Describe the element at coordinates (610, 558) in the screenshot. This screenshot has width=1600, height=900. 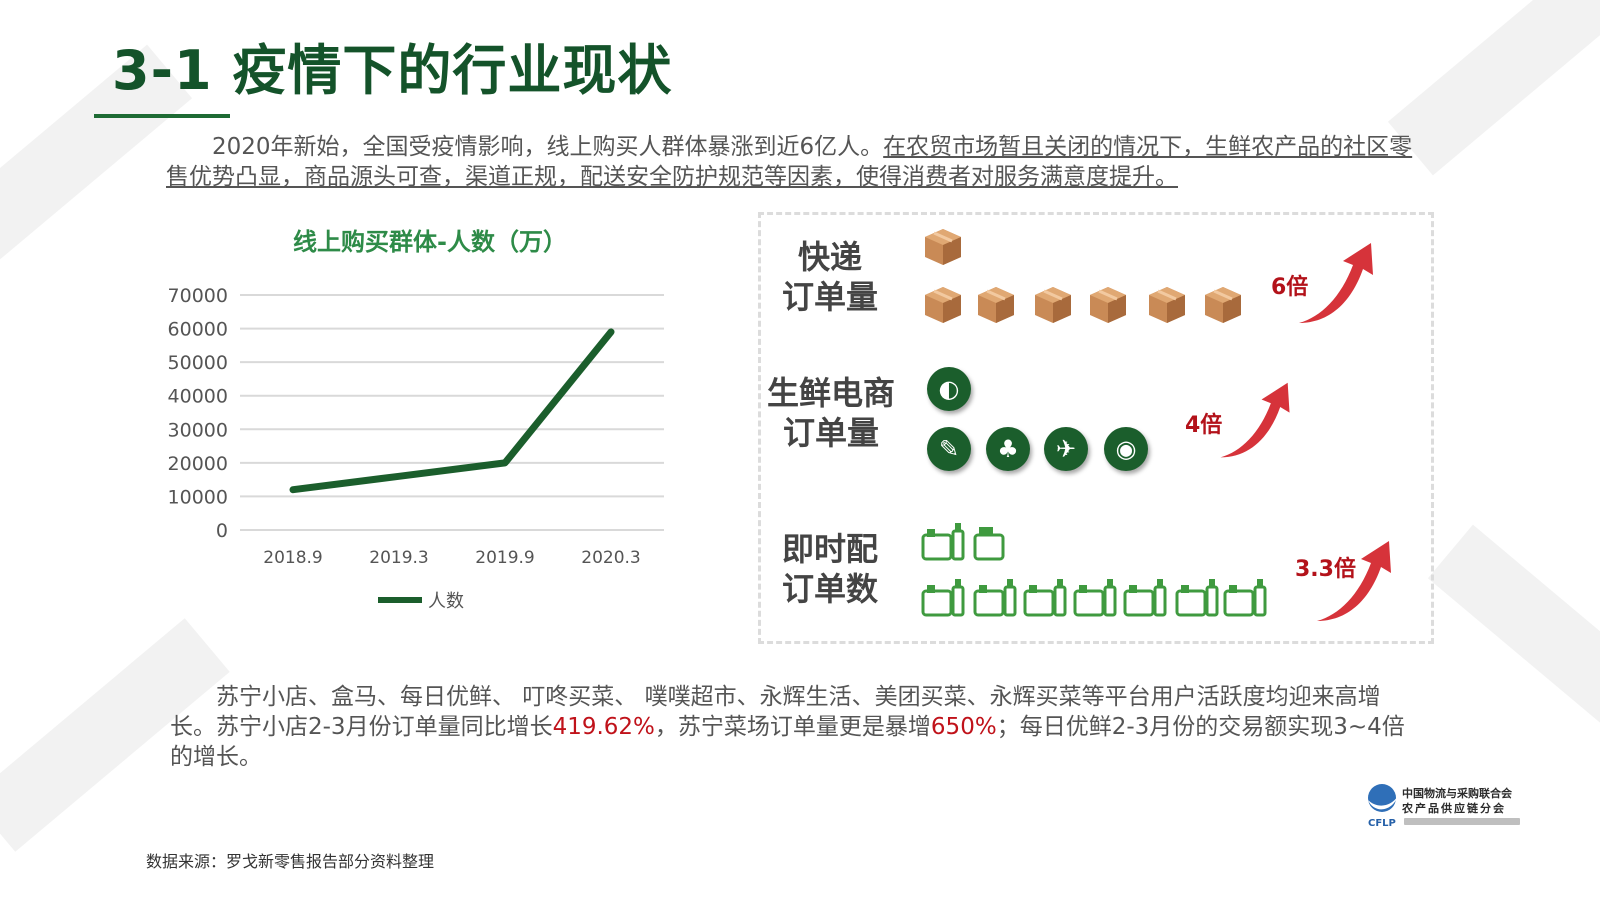
I see `x-tick-label: 2020.3` at that location.